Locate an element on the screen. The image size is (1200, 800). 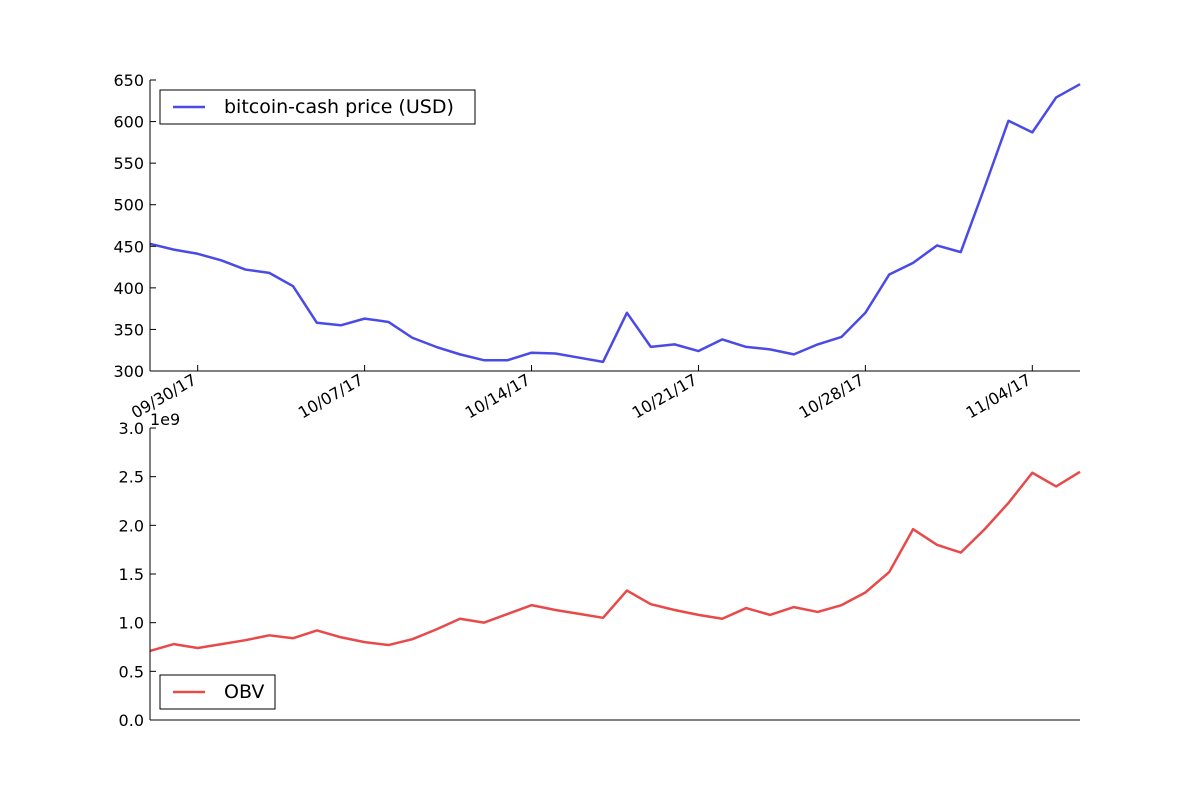
y-tick-label: 350 is located at coordinates (128, 329).